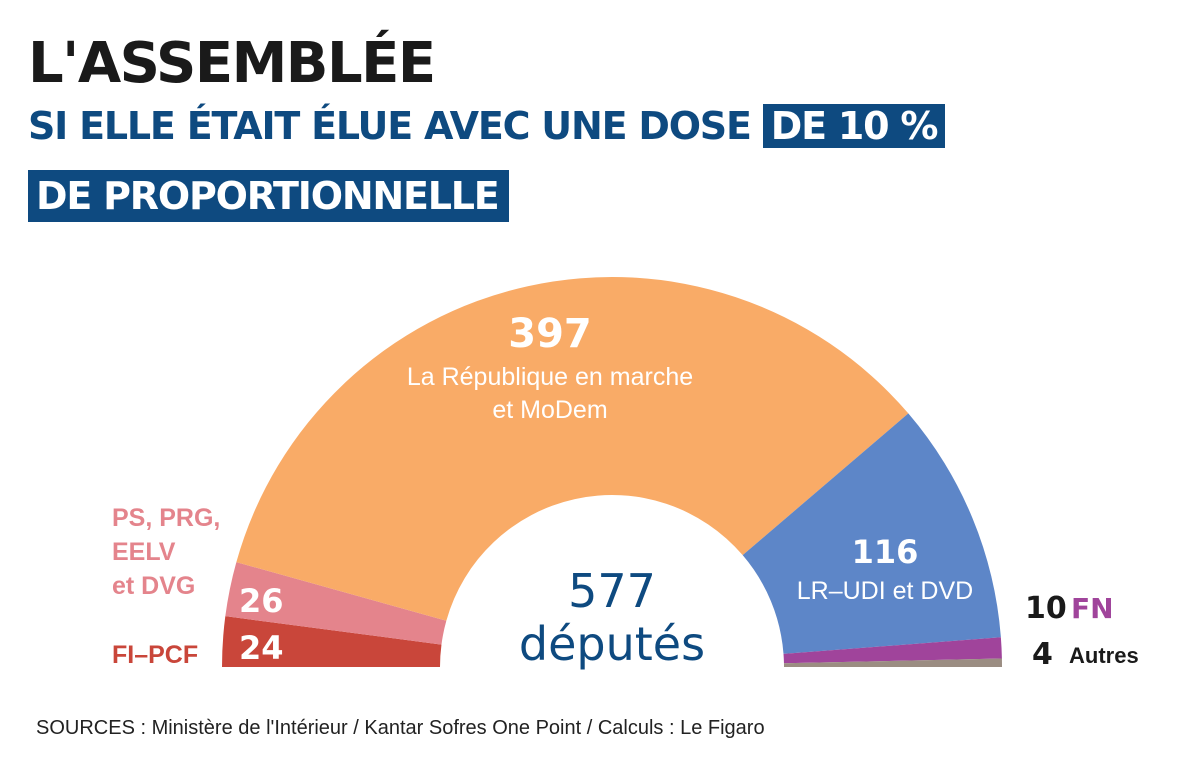 This screenshot has height=769, width=1200. Describe the element at coordinates (1042, 654) in the screenshot. I see `value-label-autres: 4` at that location.